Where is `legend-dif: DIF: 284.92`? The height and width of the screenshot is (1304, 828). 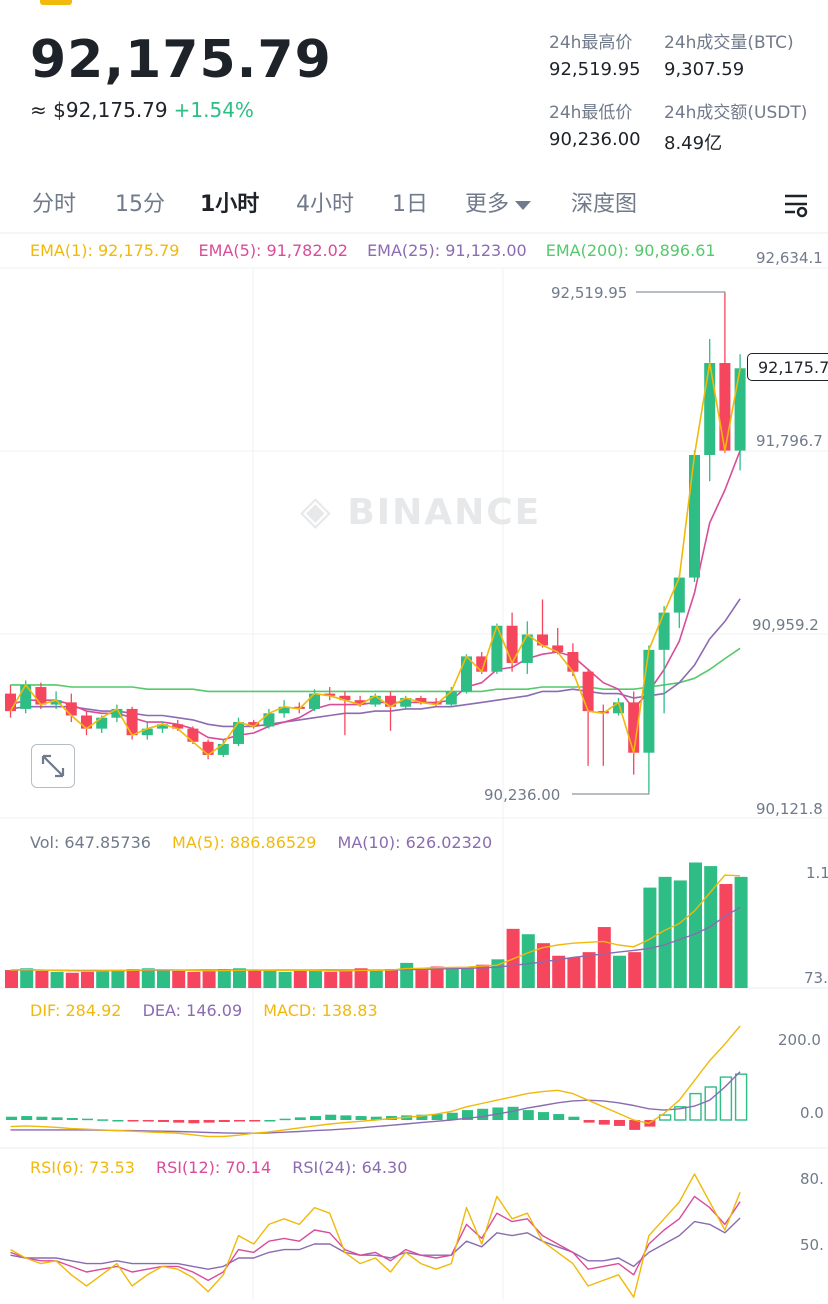 legend-dif: DIF: 284.92 is located at coordinates (76, 1010).